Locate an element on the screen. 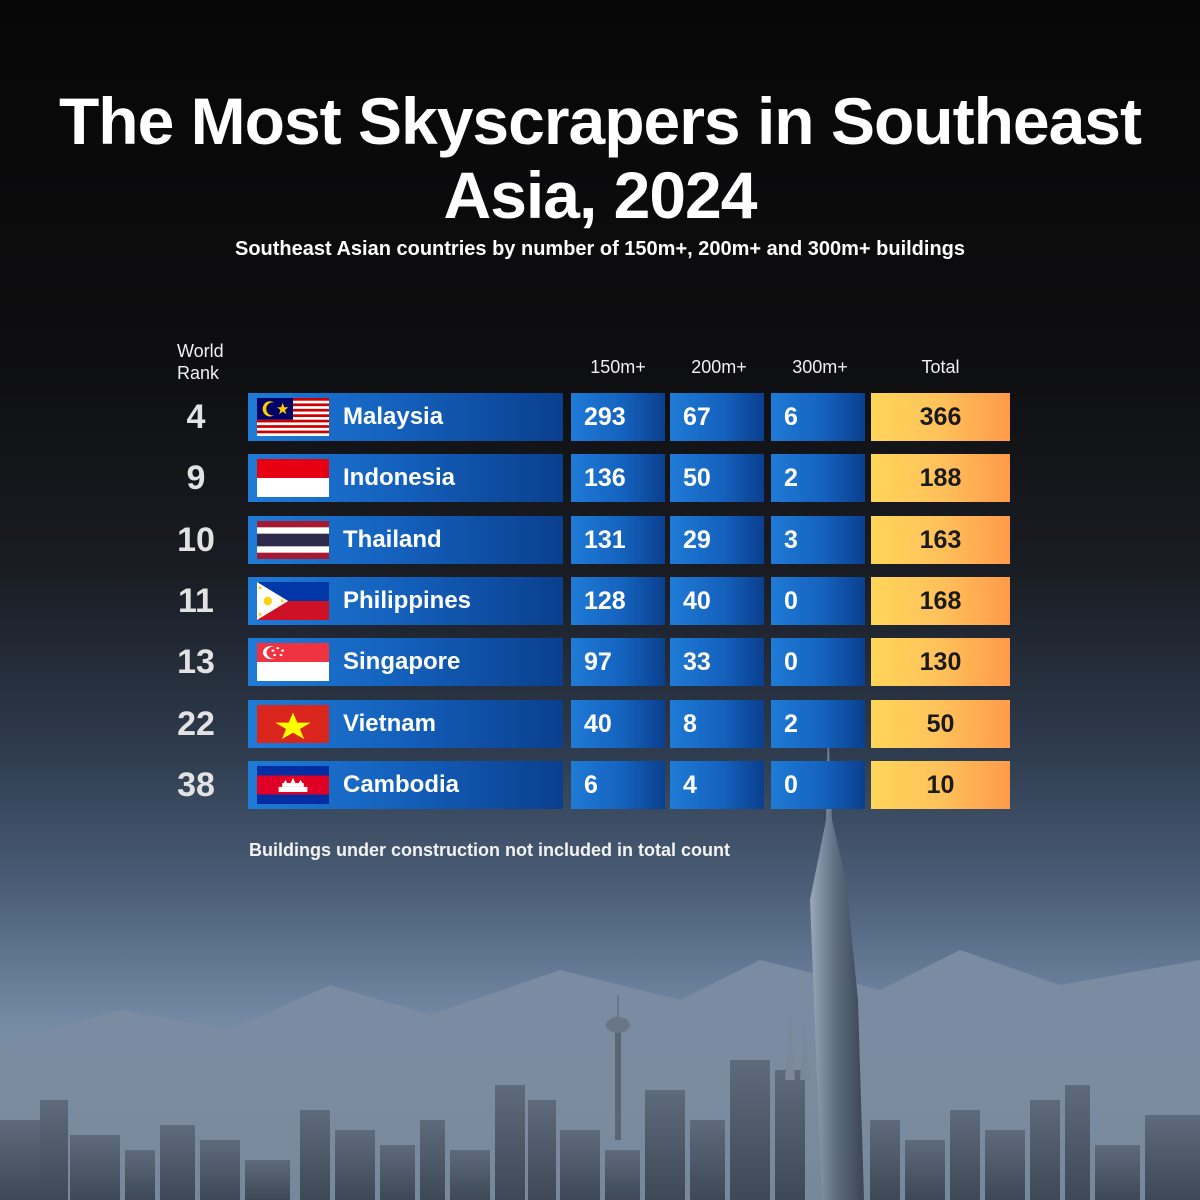 This screenshot has height=1200, width=1200. country-cell: Singapore is located at coordinates (405, 662).